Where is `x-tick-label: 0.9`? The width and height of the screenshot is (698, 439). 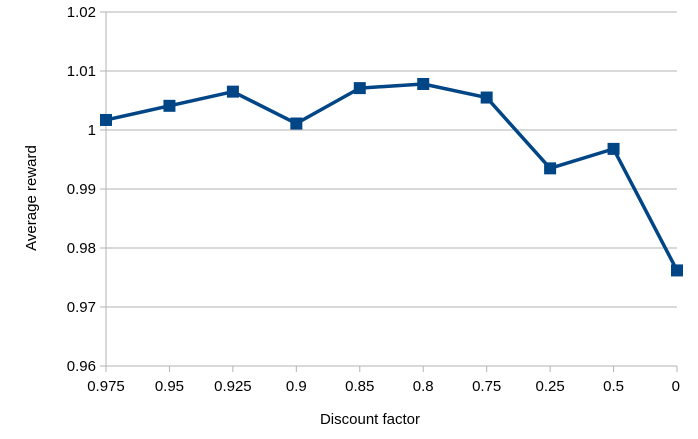 x-tick-label: 0.9 is located at coordinates (296, 386).